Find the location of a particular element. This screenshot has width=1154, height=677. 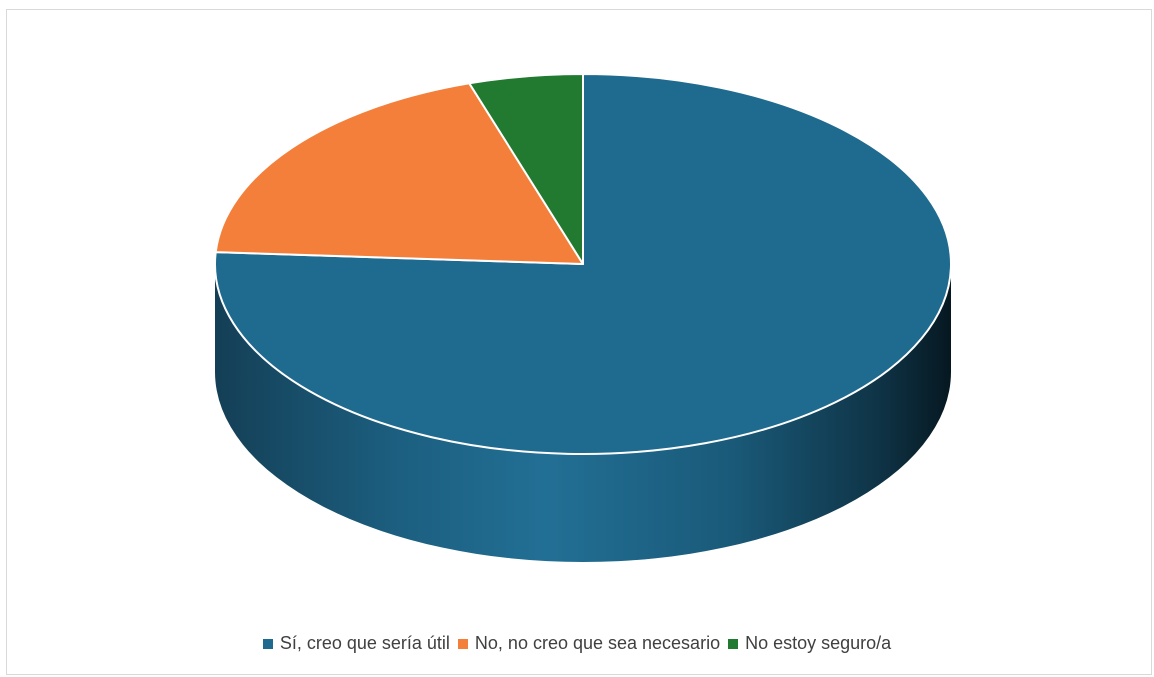

legend-swatch-si is located at coordinates (267, 643).